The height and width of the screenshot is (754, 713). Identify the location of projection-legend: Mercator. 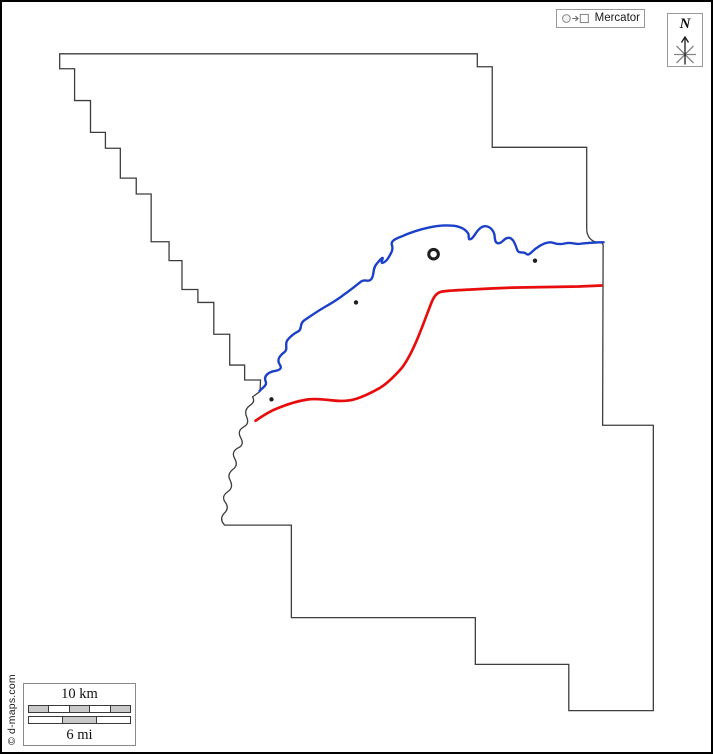
(600, 18).